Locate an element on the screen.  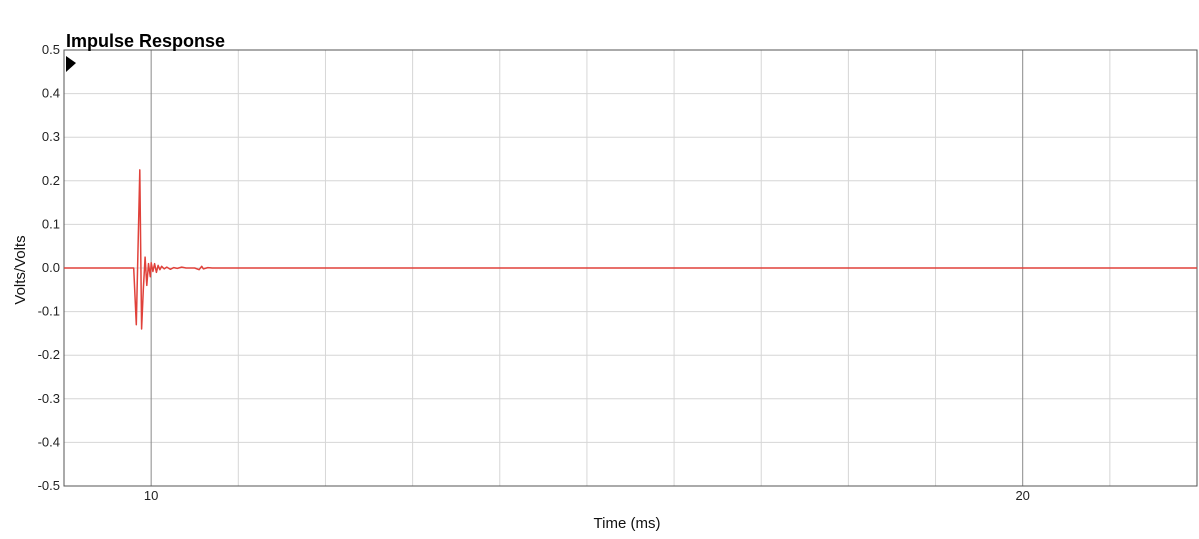
y-tick-label: -0.2 is located at coordinates (49, 354).